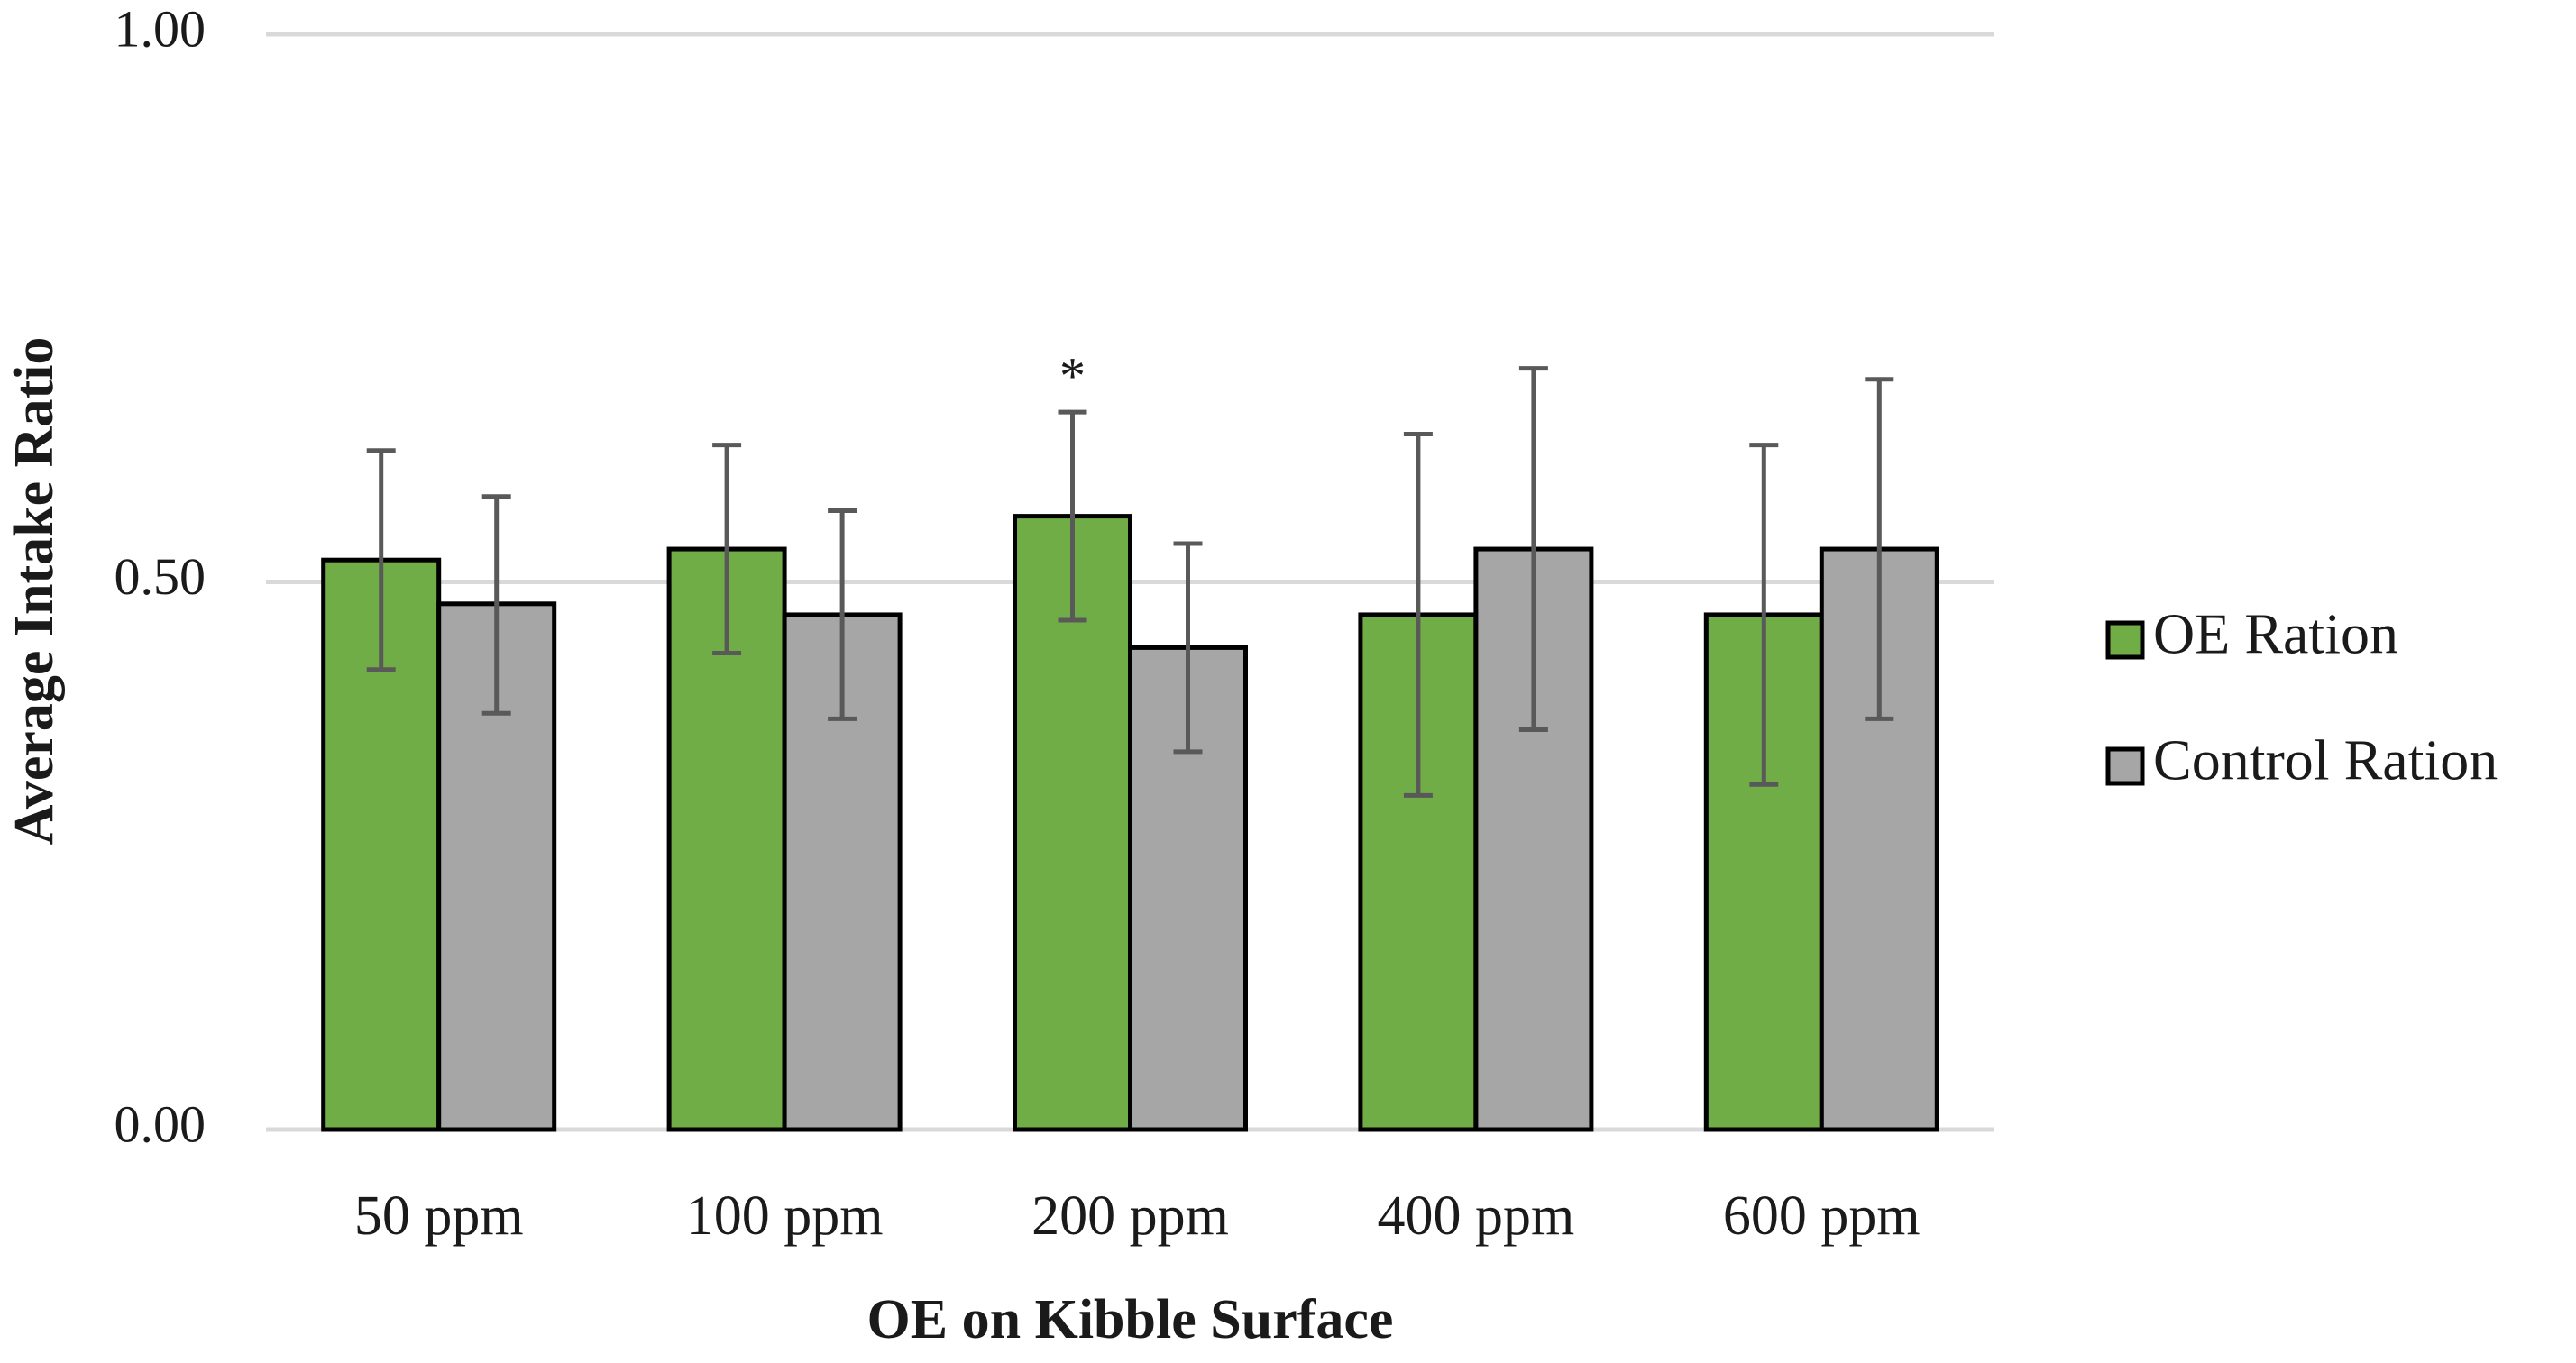 The width and height of the screenshot is (2576, 1363). I want to click on significance-annotation-0: *, so click(1072, 376).